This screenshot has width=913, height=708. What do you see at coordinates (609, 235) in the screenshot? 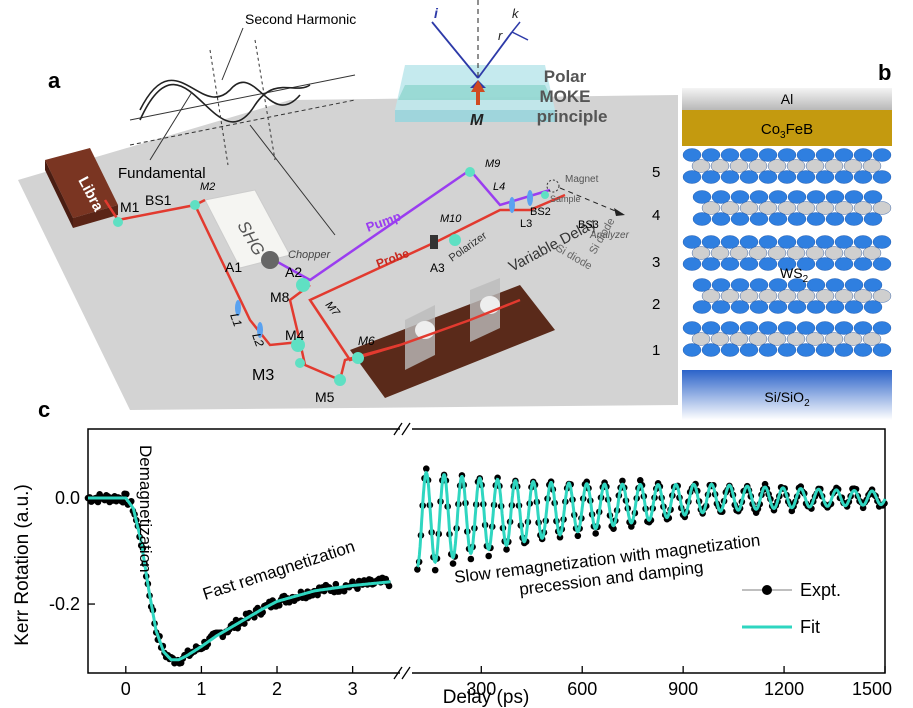
I see `label-analyzer: Analyzer` at bounding box center [609, 235].